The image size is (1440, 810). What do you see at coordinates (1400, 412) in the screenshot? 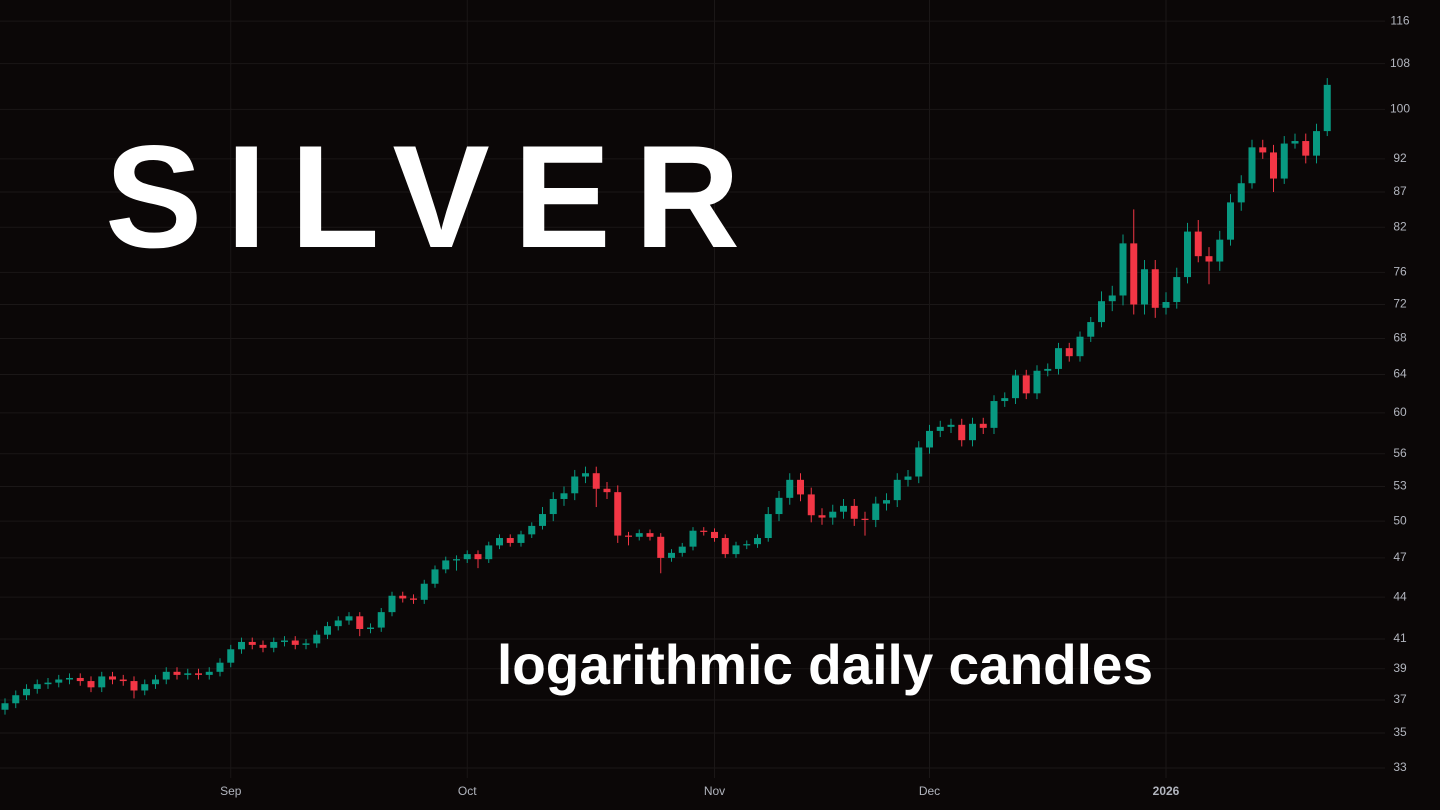
I see `y-tick-label: 60` at bounding box center [1400, 412].